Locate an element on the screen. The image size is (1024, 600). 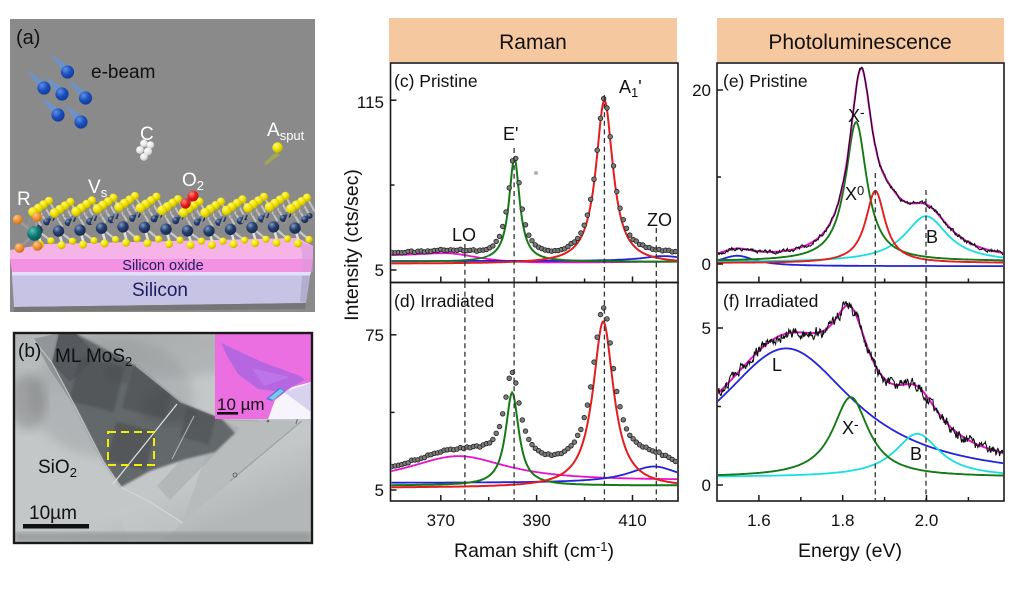
svg-text: 1.8 is located at coordinates (843, 520).